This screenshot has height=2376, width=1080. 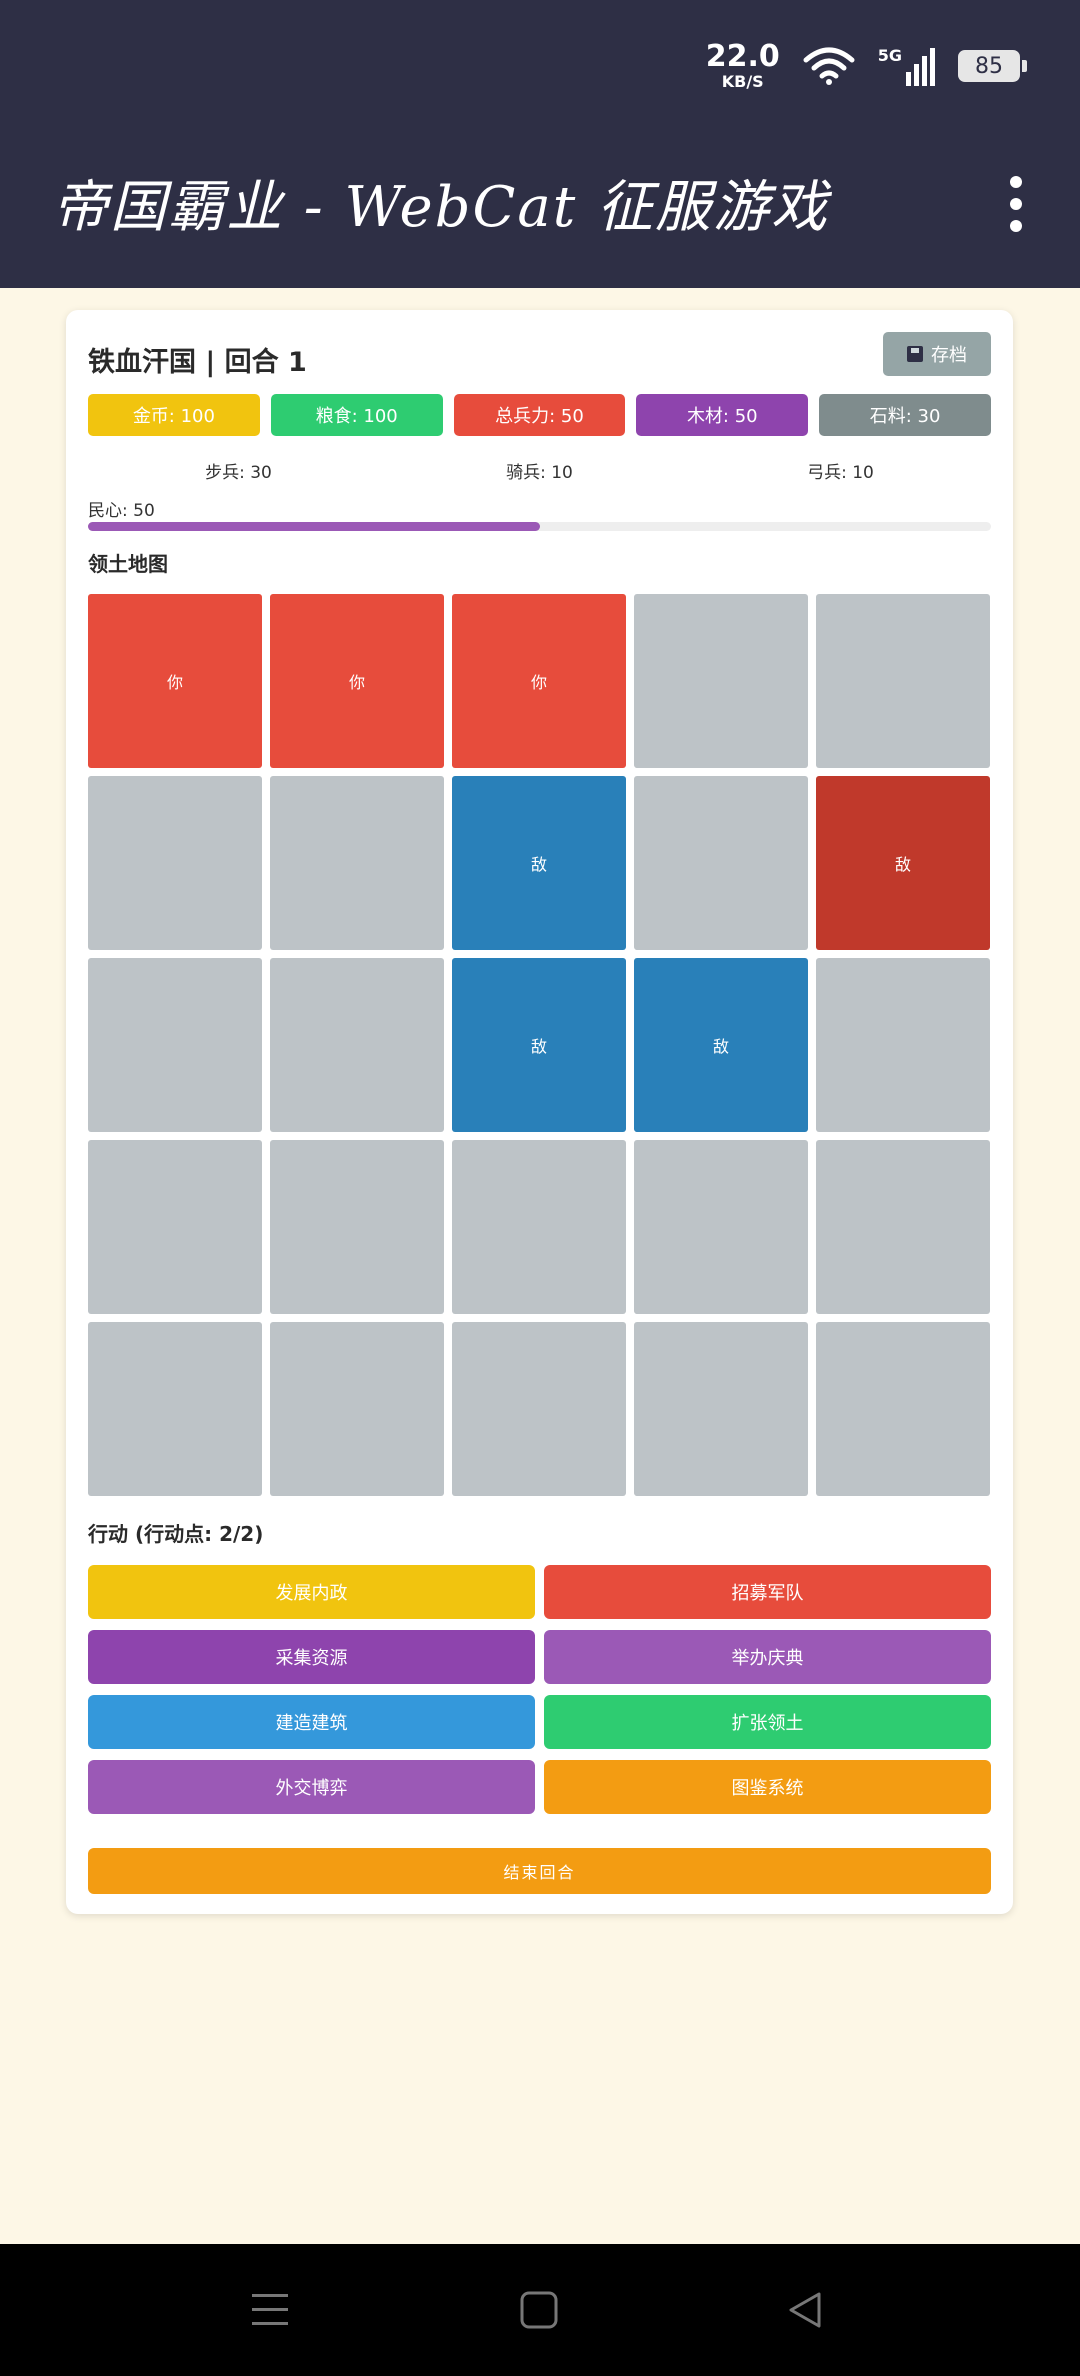 I want to click on action-button: 发展内政, so click(x=311, y=1592).